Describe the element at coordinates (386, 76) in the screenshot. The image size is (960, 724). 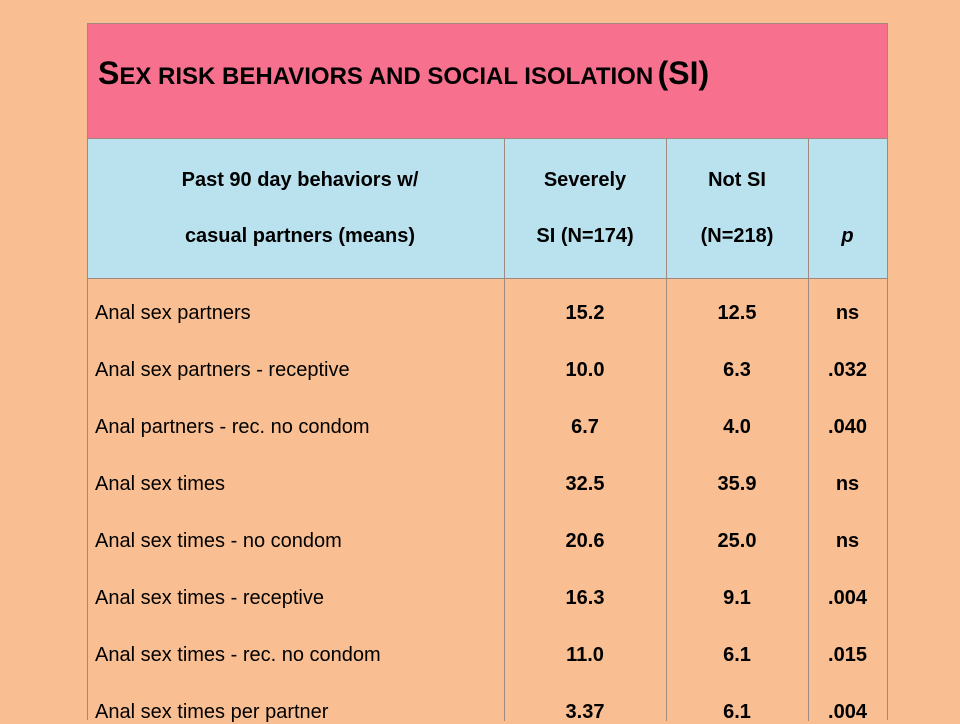
I see `title-small-caps: EX RISK BEHAVIORS AND SOCIAL ISOLATION` at that location.